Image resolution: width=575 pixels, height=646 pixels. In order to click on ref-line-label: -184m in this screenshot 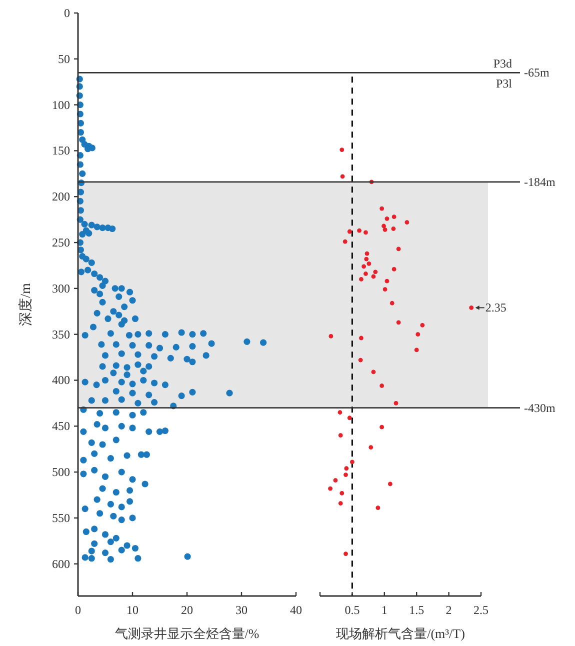, I will do `click(540, 181)`.